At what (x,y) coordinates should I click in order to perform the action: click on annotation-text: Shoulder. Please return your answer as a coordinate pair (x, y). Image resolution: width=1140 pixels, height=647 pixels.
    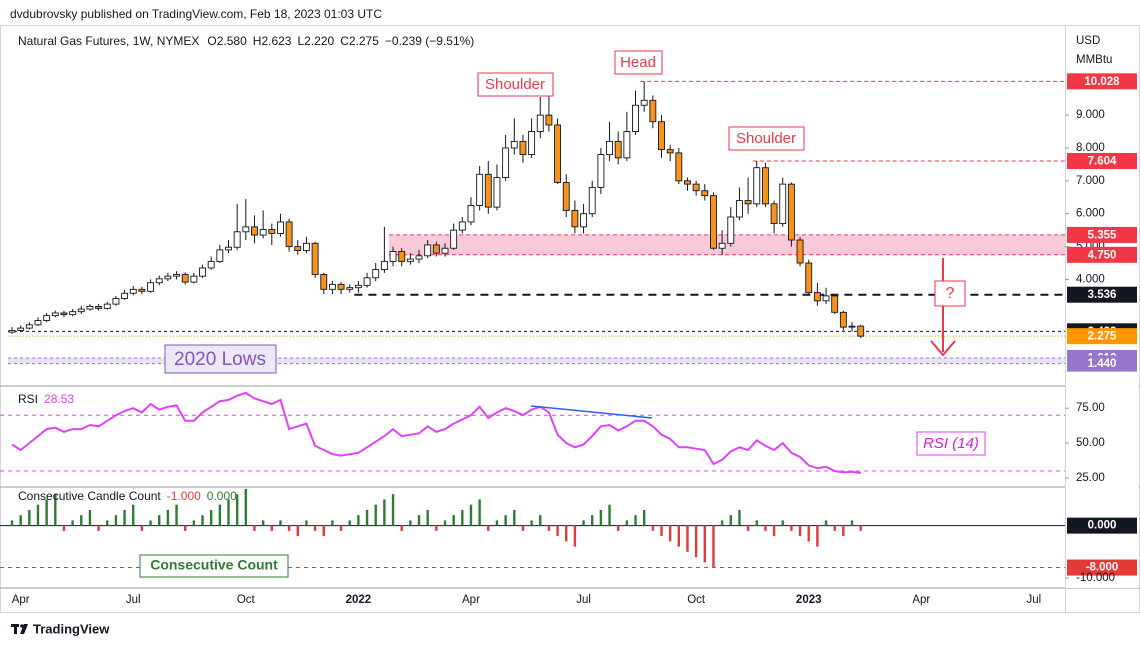
    Looking at the image, I should click on (515, 84).